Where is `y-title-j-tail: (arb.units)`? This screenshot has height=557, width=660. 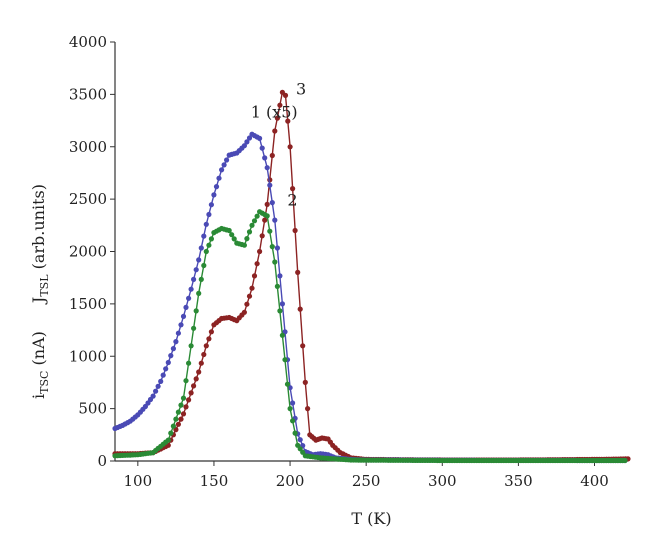 y-title-j-tail: (arb.units) is located at coordinates (38, 229).